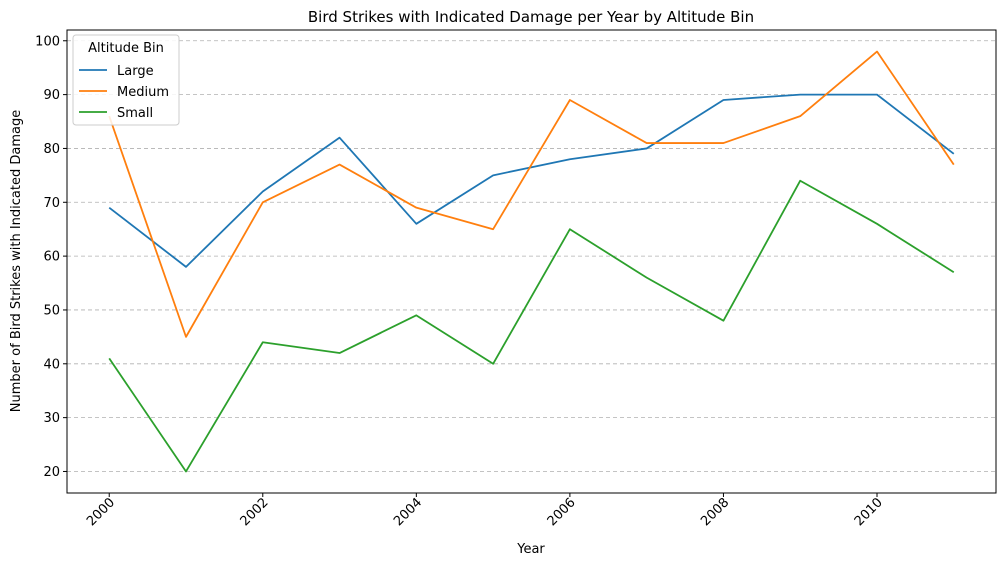 The height and width of the screenshot is (566, 1005). Describe the element at coordinates (869, 512) in the screenshot. I see `x-tick-label: 2010` at that location.